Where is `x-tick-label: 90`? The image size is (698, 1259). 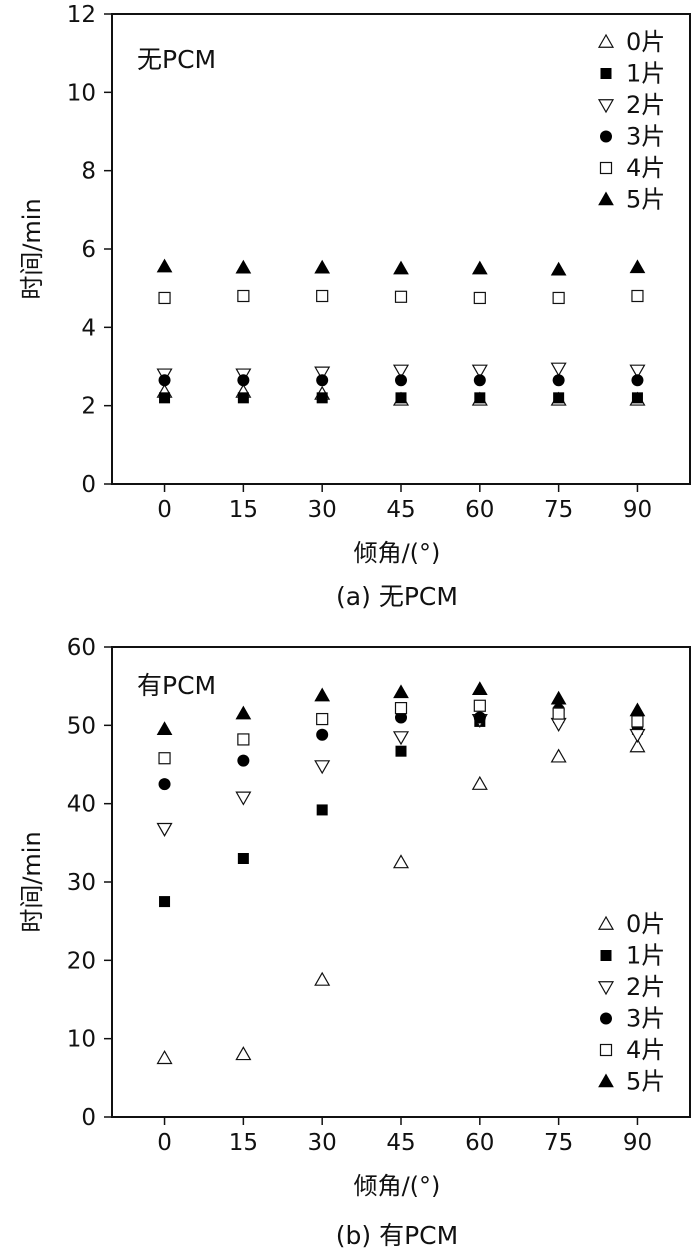 x-tick-label: 90 is located at coordinates (637, 1143).